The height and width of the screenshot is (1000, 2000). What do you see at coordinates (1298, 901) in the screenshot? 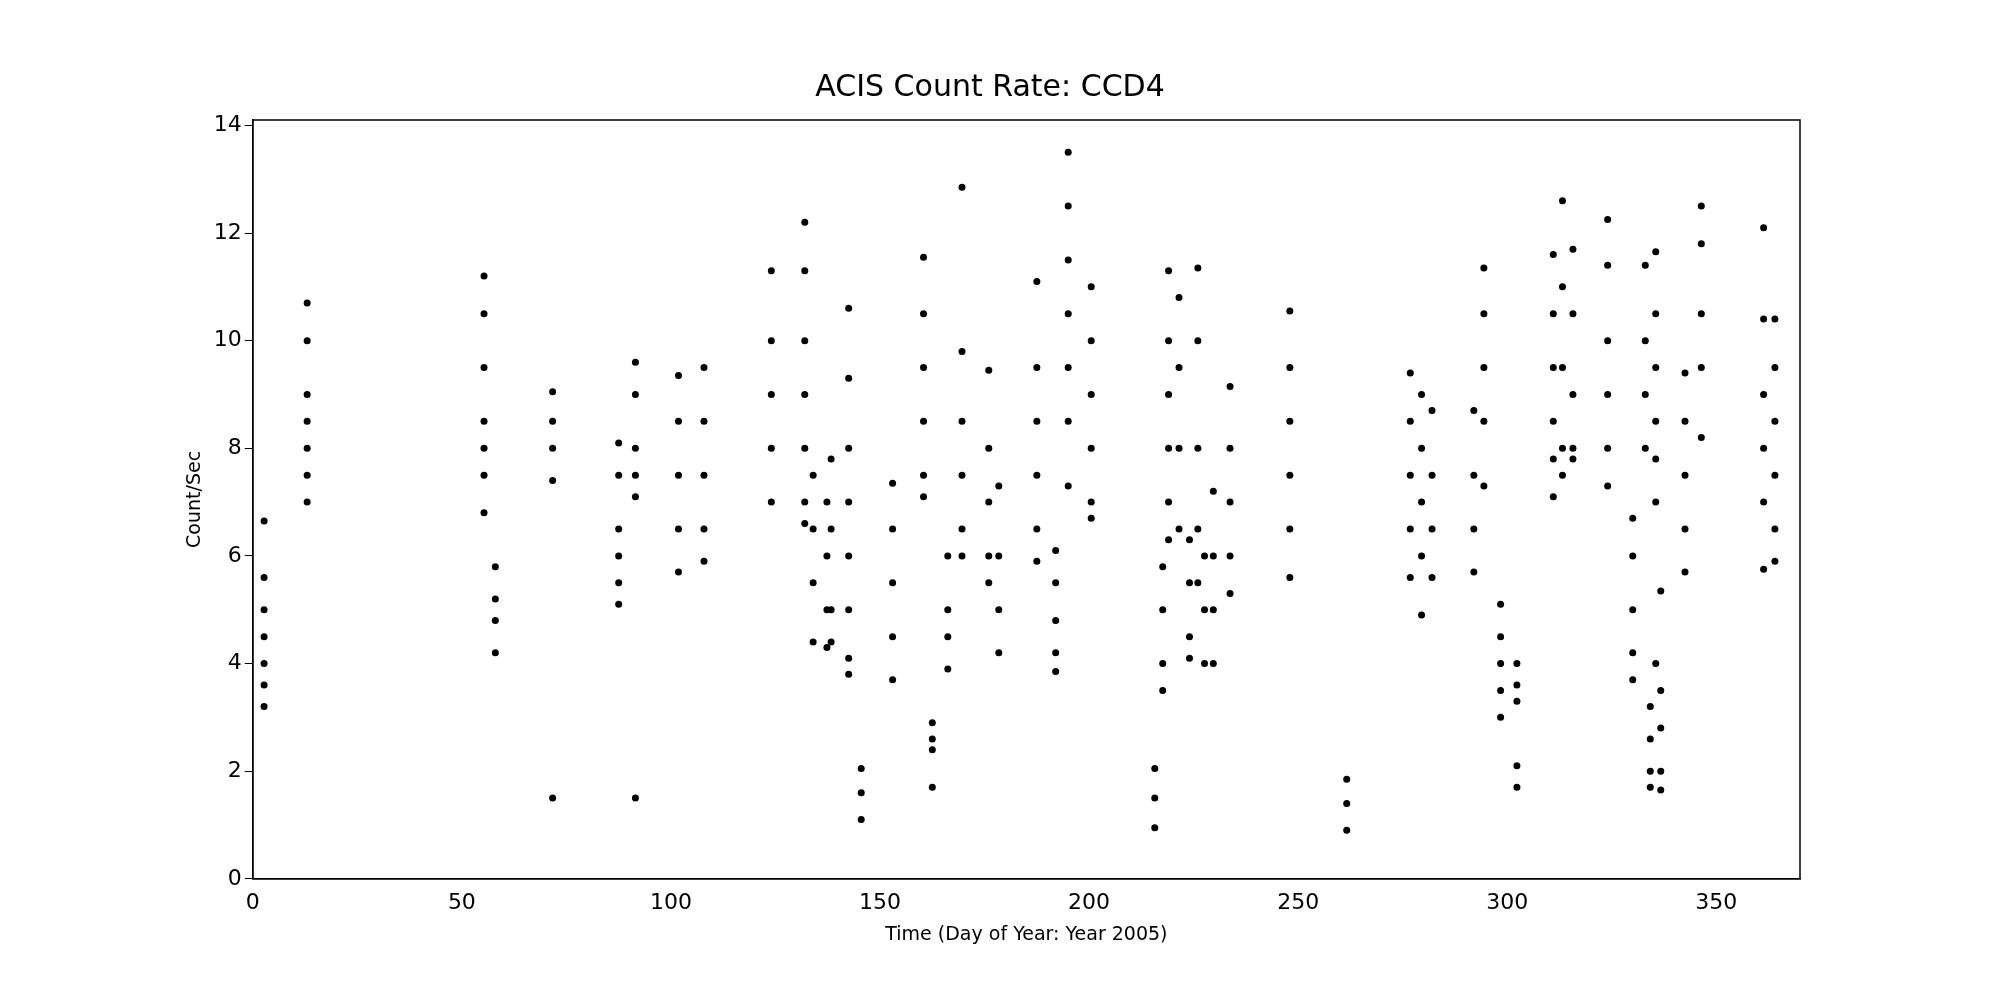
I see `x-tick-label: 250` at bounding box center [1298, 901].